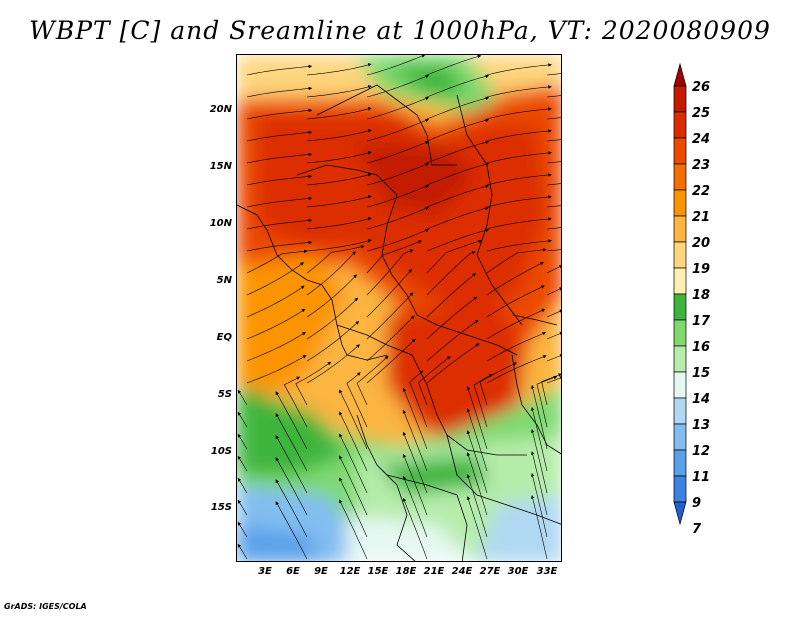 This screenshot has width=800, height=618. Describe the element at coordinates (490, 571) in the screenshot. I see `lon-label-27e: 27E` at that location.